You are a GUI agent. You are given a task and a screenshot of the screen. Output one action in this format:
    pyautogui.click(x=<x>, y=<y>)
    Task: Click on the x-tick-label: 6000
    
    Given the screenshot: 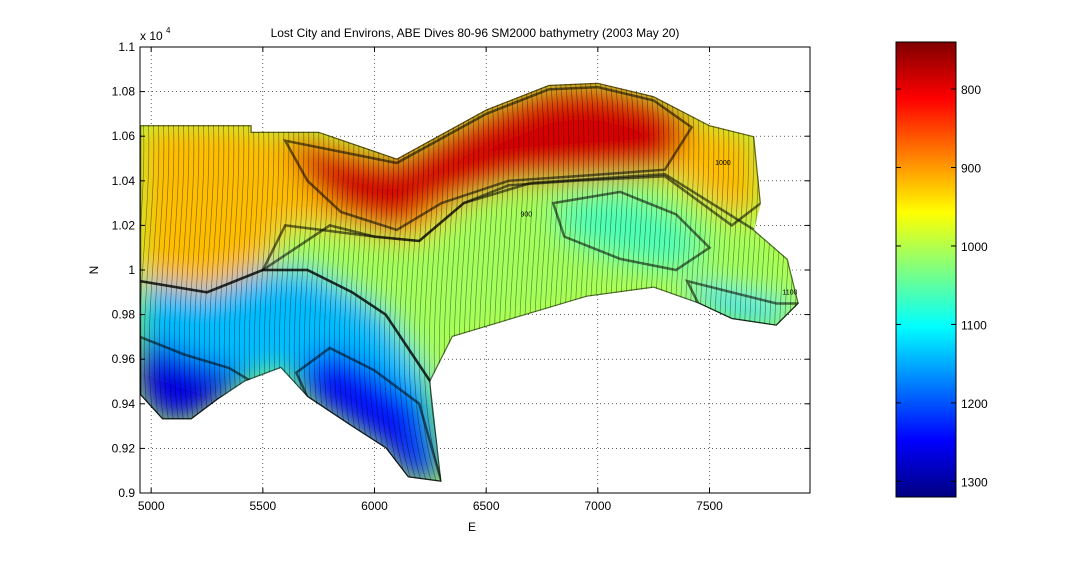 What is the action you would take?
    pyautogui.click(x=374, y=506)
    